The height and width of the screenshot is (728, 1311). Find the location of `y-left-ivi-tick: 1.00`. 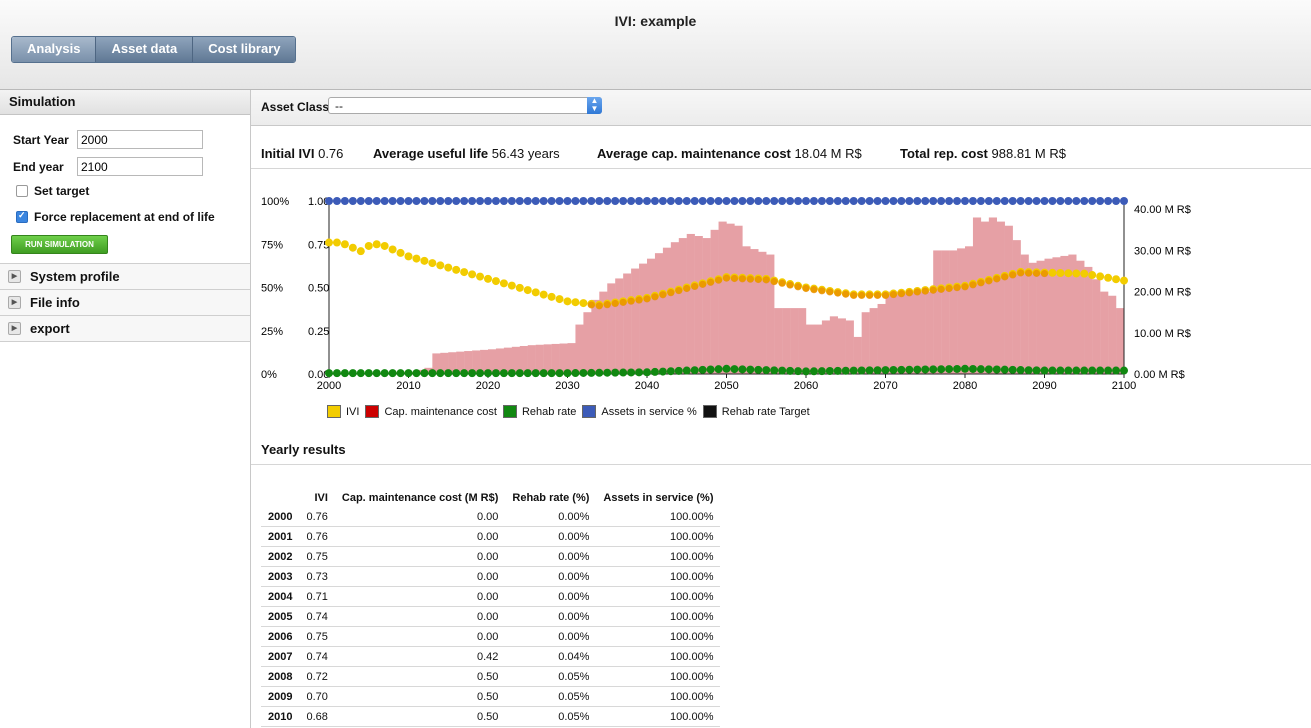

y-left-ivi-tick: 1.00 is located at coordinates (318, 202).